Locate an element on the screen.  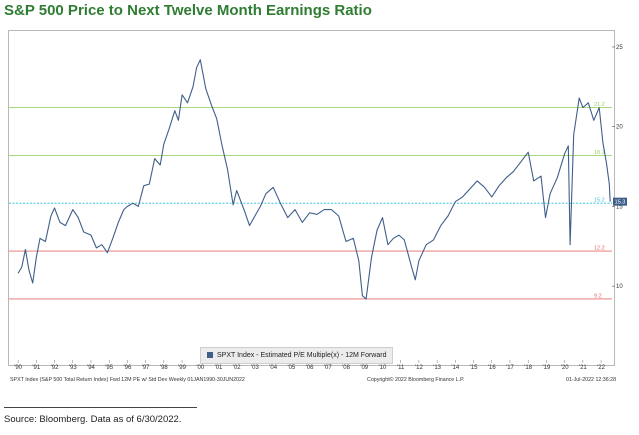
x-tick-label-20: '10 is located at coordinates (383, 368).